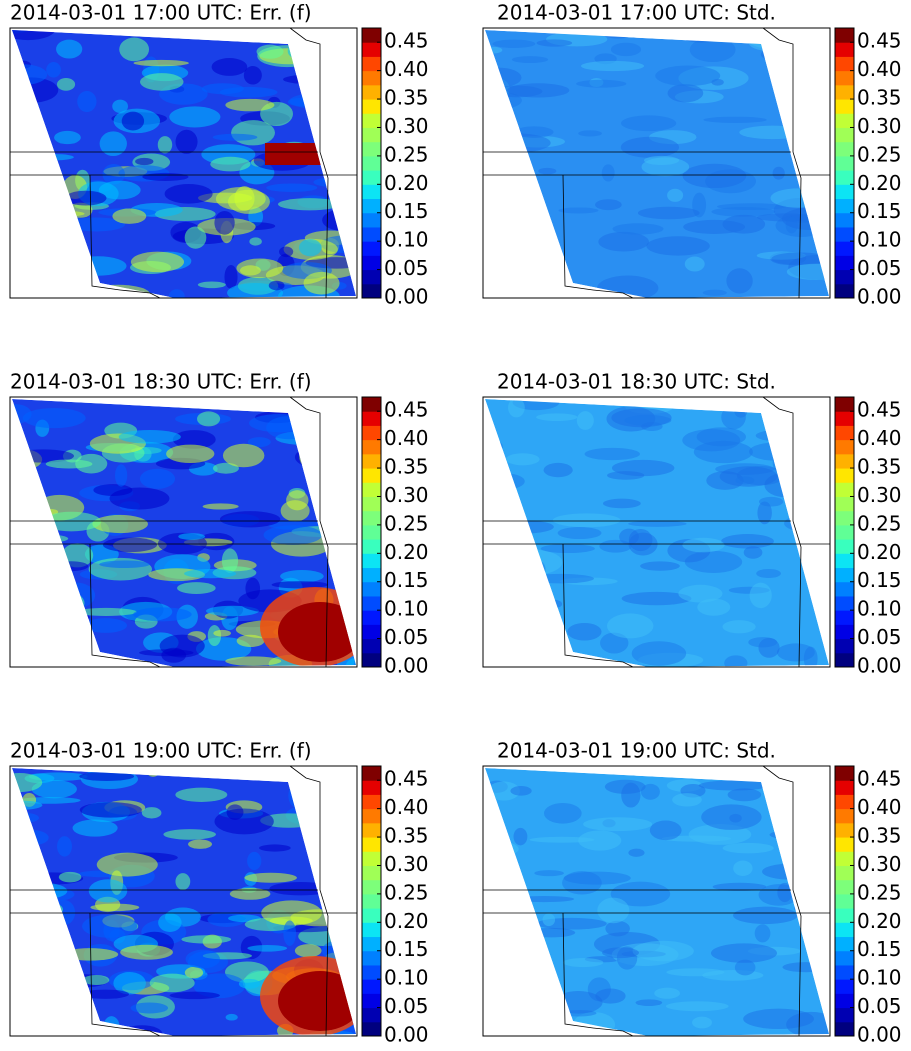 Image resolution: width=911 pixels, height=1051 pixels. Describe the element at coordinates (657, 164) in the screenshot. I see `map-field` at that location.